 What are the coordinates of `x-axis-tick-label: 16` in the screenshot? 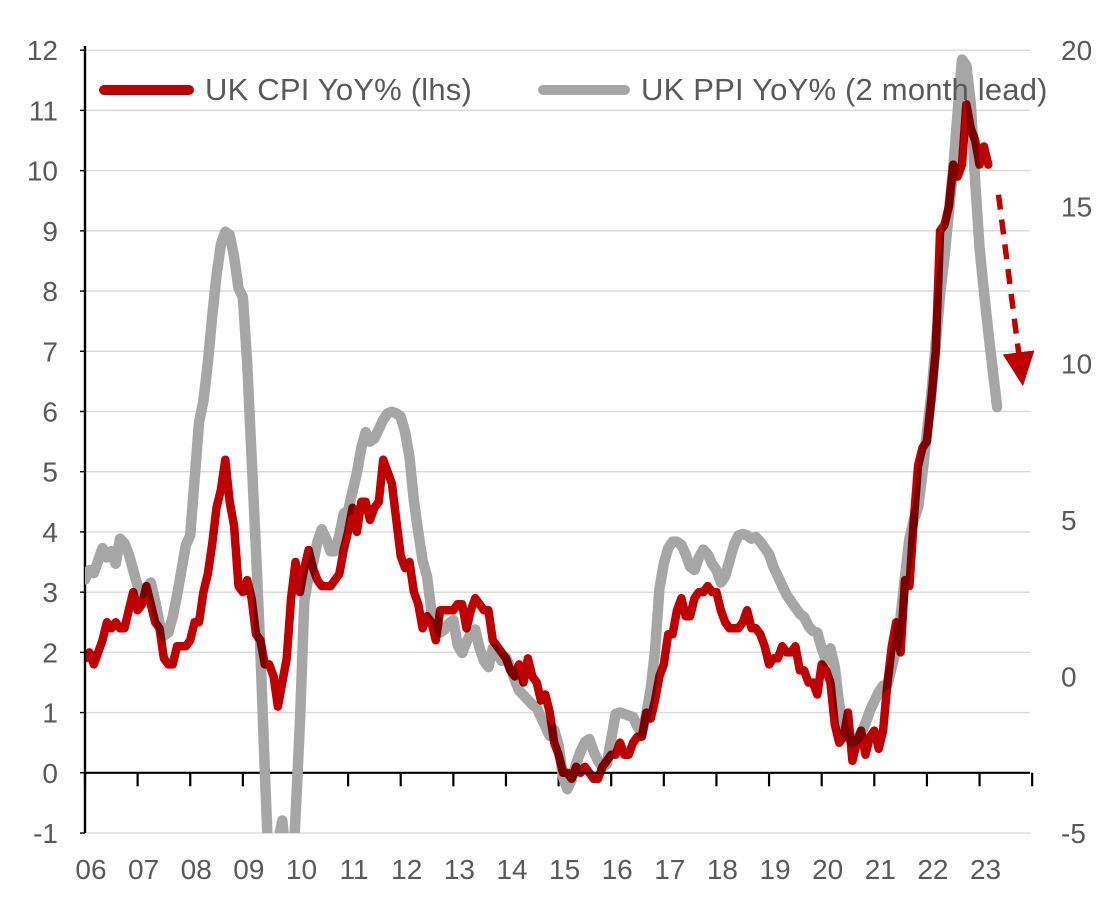 It's located at (617, 869).